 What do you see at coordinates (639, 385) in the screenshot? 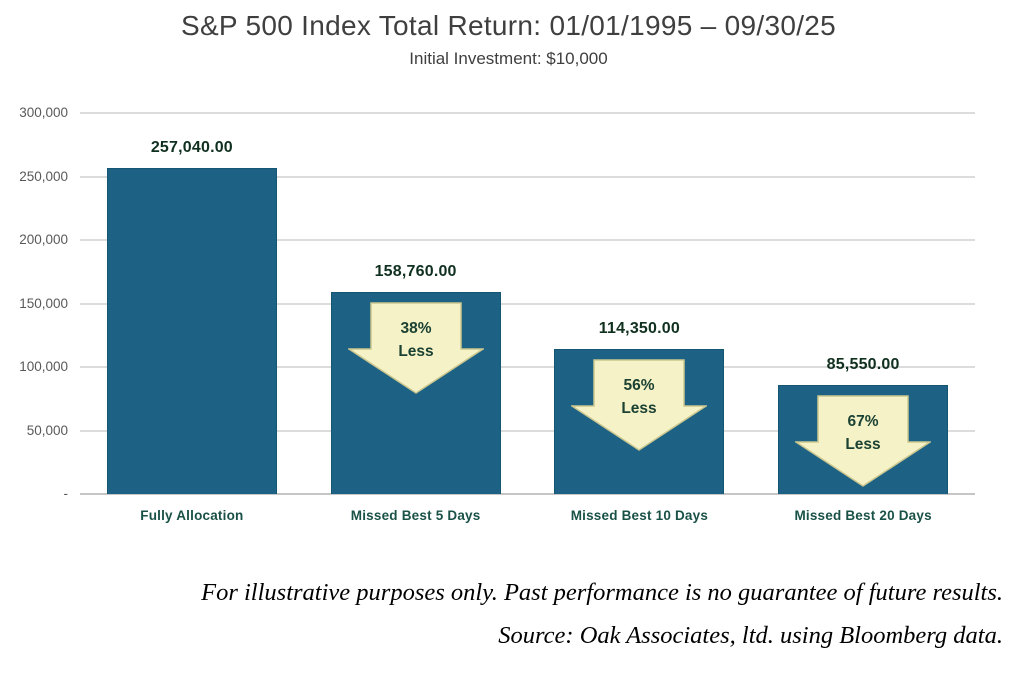
I see `arrow-percent-label: 56%` at bounding box center [639, 385].